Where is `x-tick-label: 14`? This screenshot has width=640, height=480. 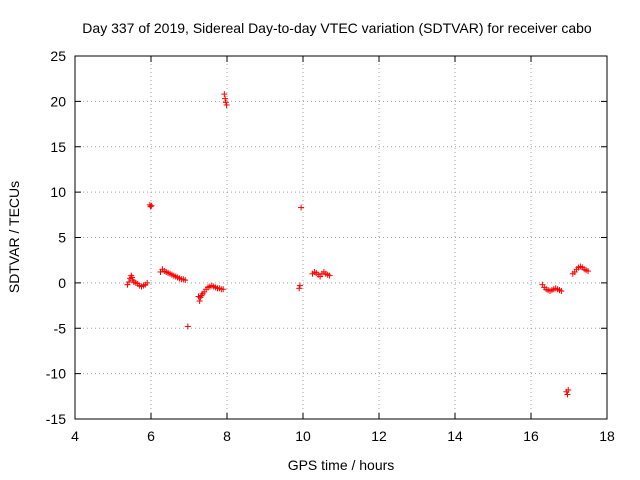
x-tick-label: 14 is located at coordinates (455, 436).